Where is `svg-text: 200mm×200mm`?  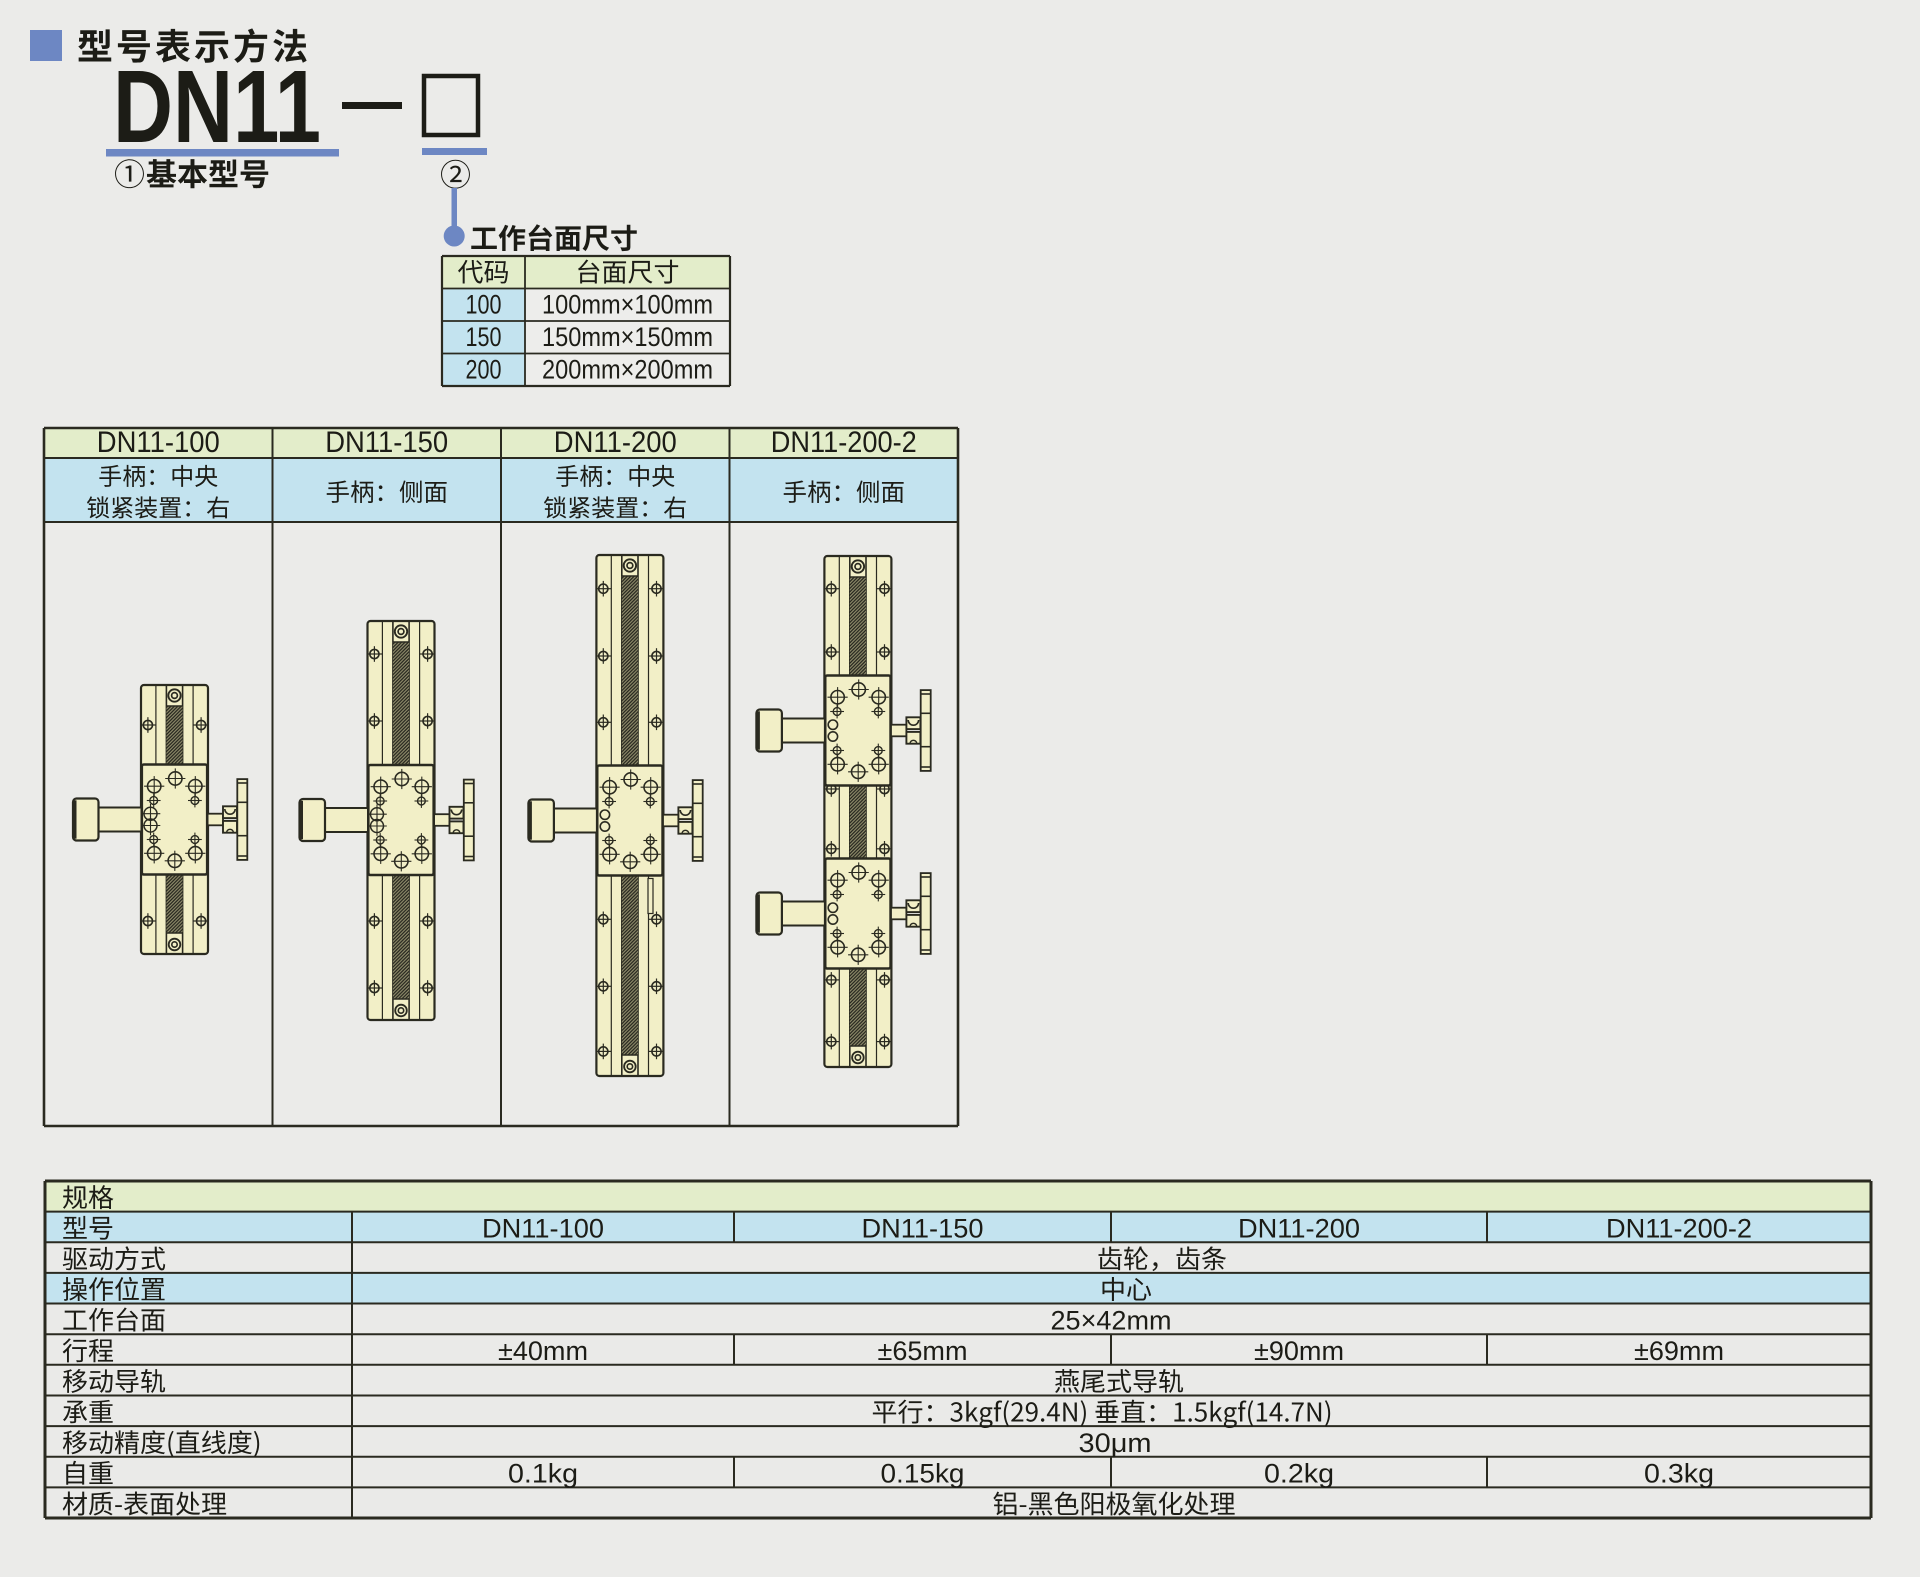 svg-text: 200mm×200mm is located at coordinates (627, 370).